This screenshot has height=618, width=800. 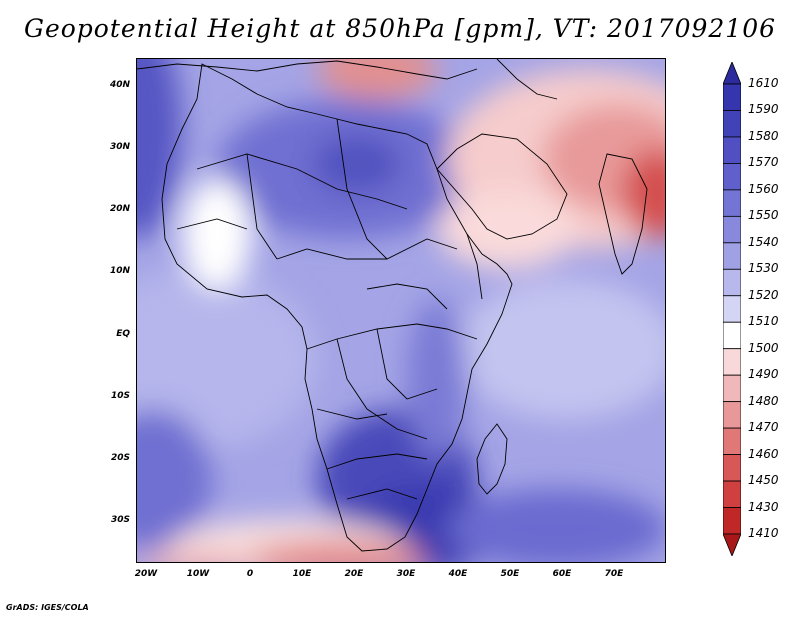 I want to click on lon-label-70e: 70E, so click(x=614, y=574).